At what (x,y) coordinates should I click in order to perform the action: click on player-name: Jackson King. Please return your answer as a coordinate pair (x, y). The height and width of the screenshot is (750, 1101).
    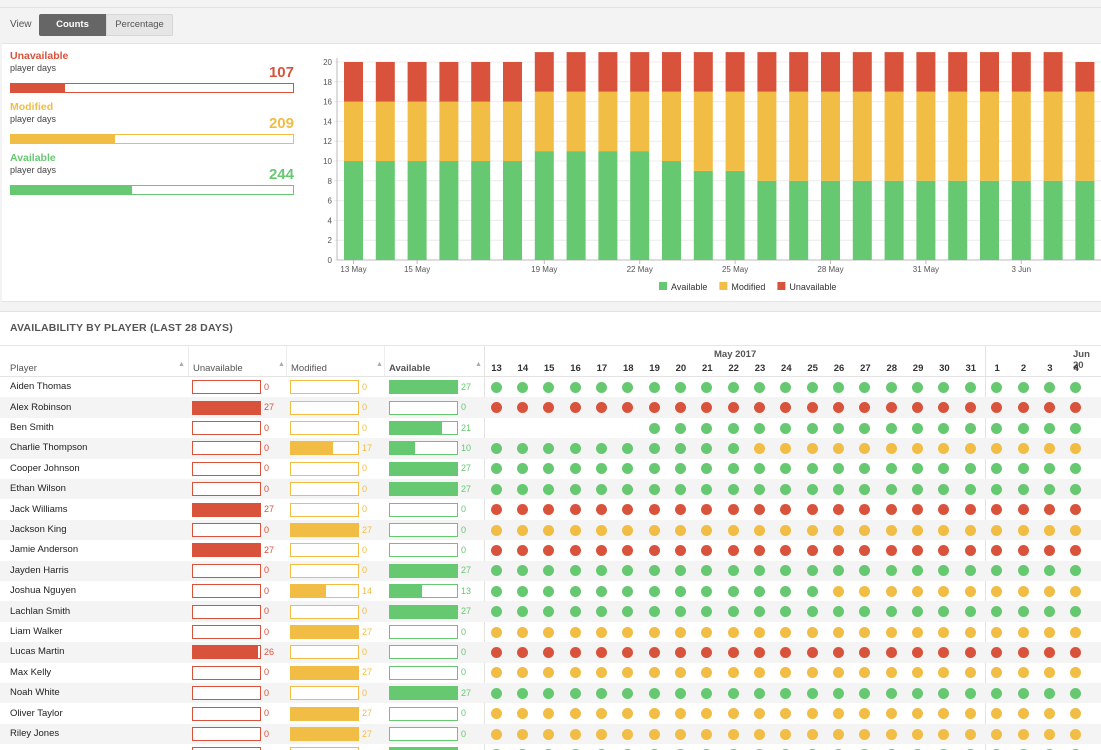
    Looking at the image, I should click on (38, 529).